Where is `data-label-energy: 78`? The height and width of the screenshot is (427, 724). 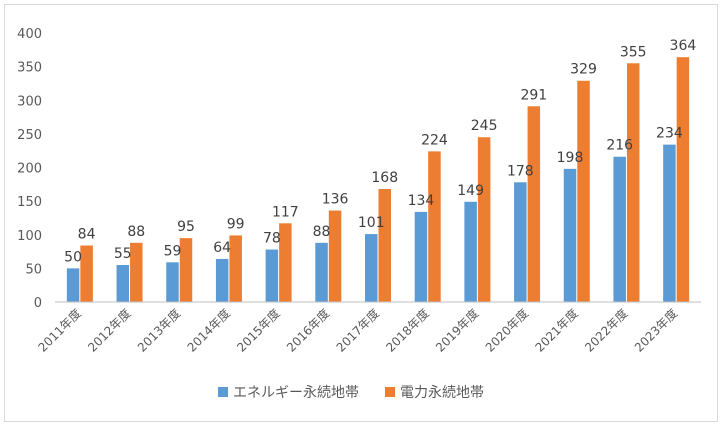
data-label-energy: 78 is located at coordinates (272, 239).